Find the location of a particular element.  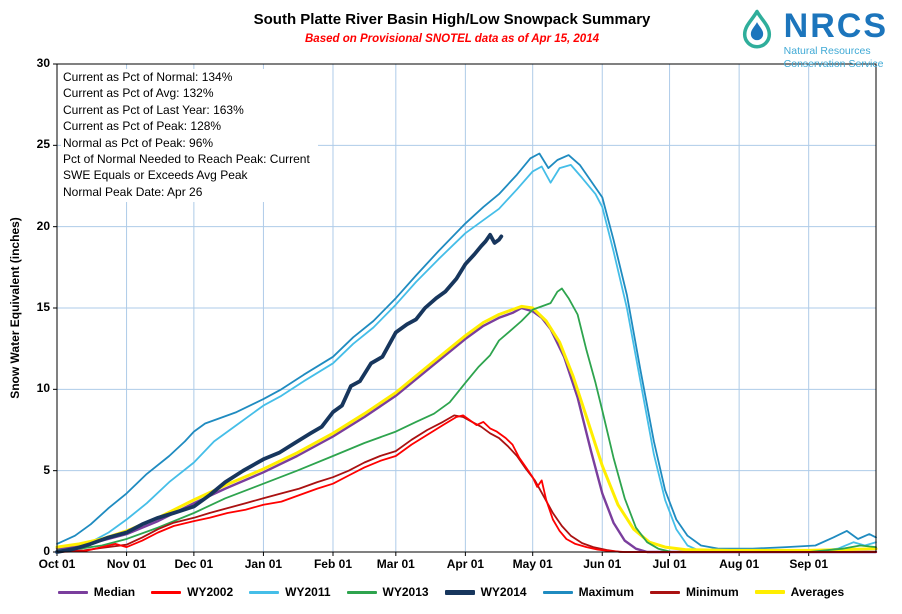

legend-label: WY2013 is located at coordinates (405, 592).